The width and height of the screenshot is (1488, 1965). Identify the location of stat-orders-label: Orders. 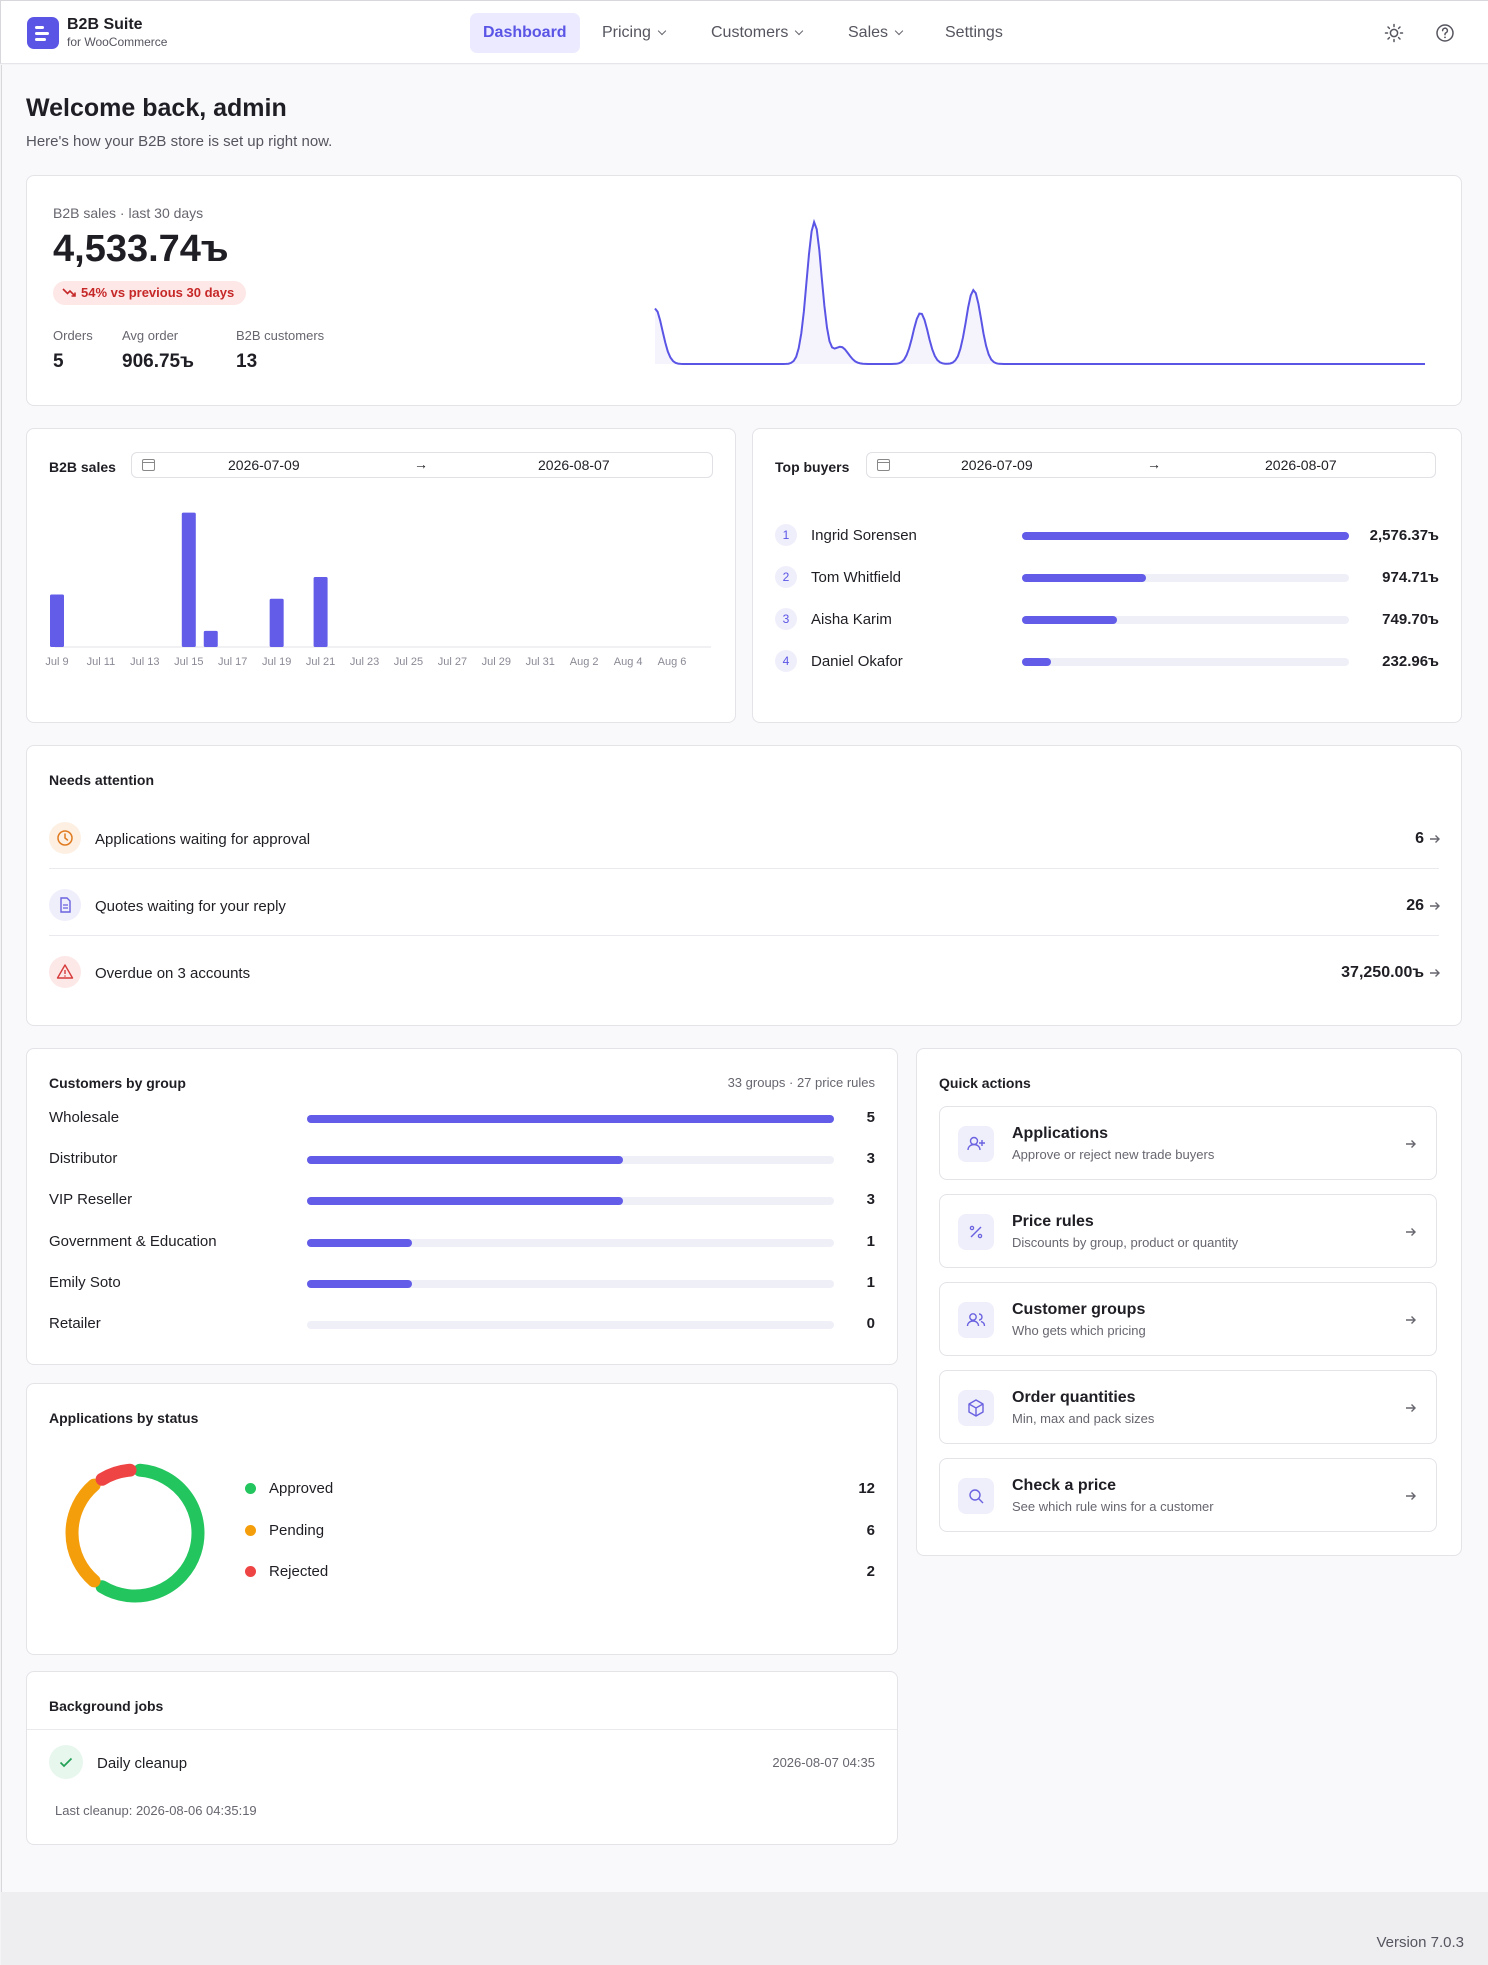
(73, 335).